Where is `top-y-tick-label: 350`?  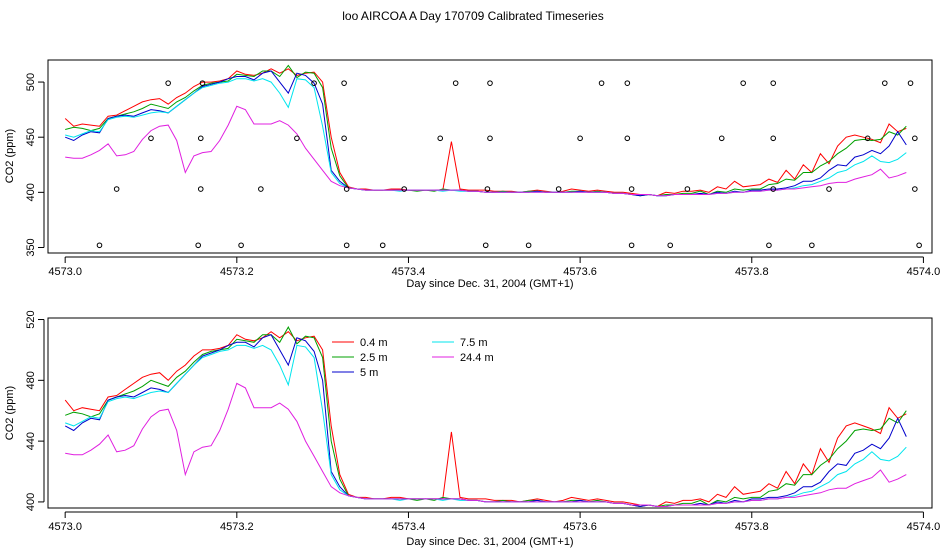 top-y-tick-label: 350 is located at coordinates (31, 247).